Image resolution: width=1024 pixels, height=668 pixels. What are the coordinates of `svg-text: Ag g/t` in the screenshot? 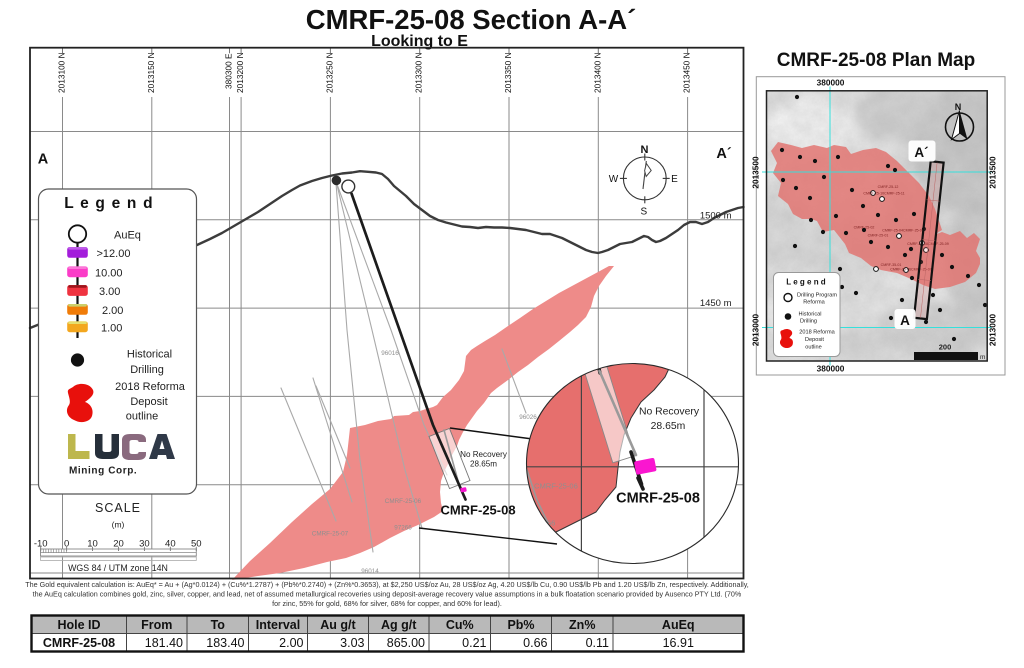 It's located at (399, 625).